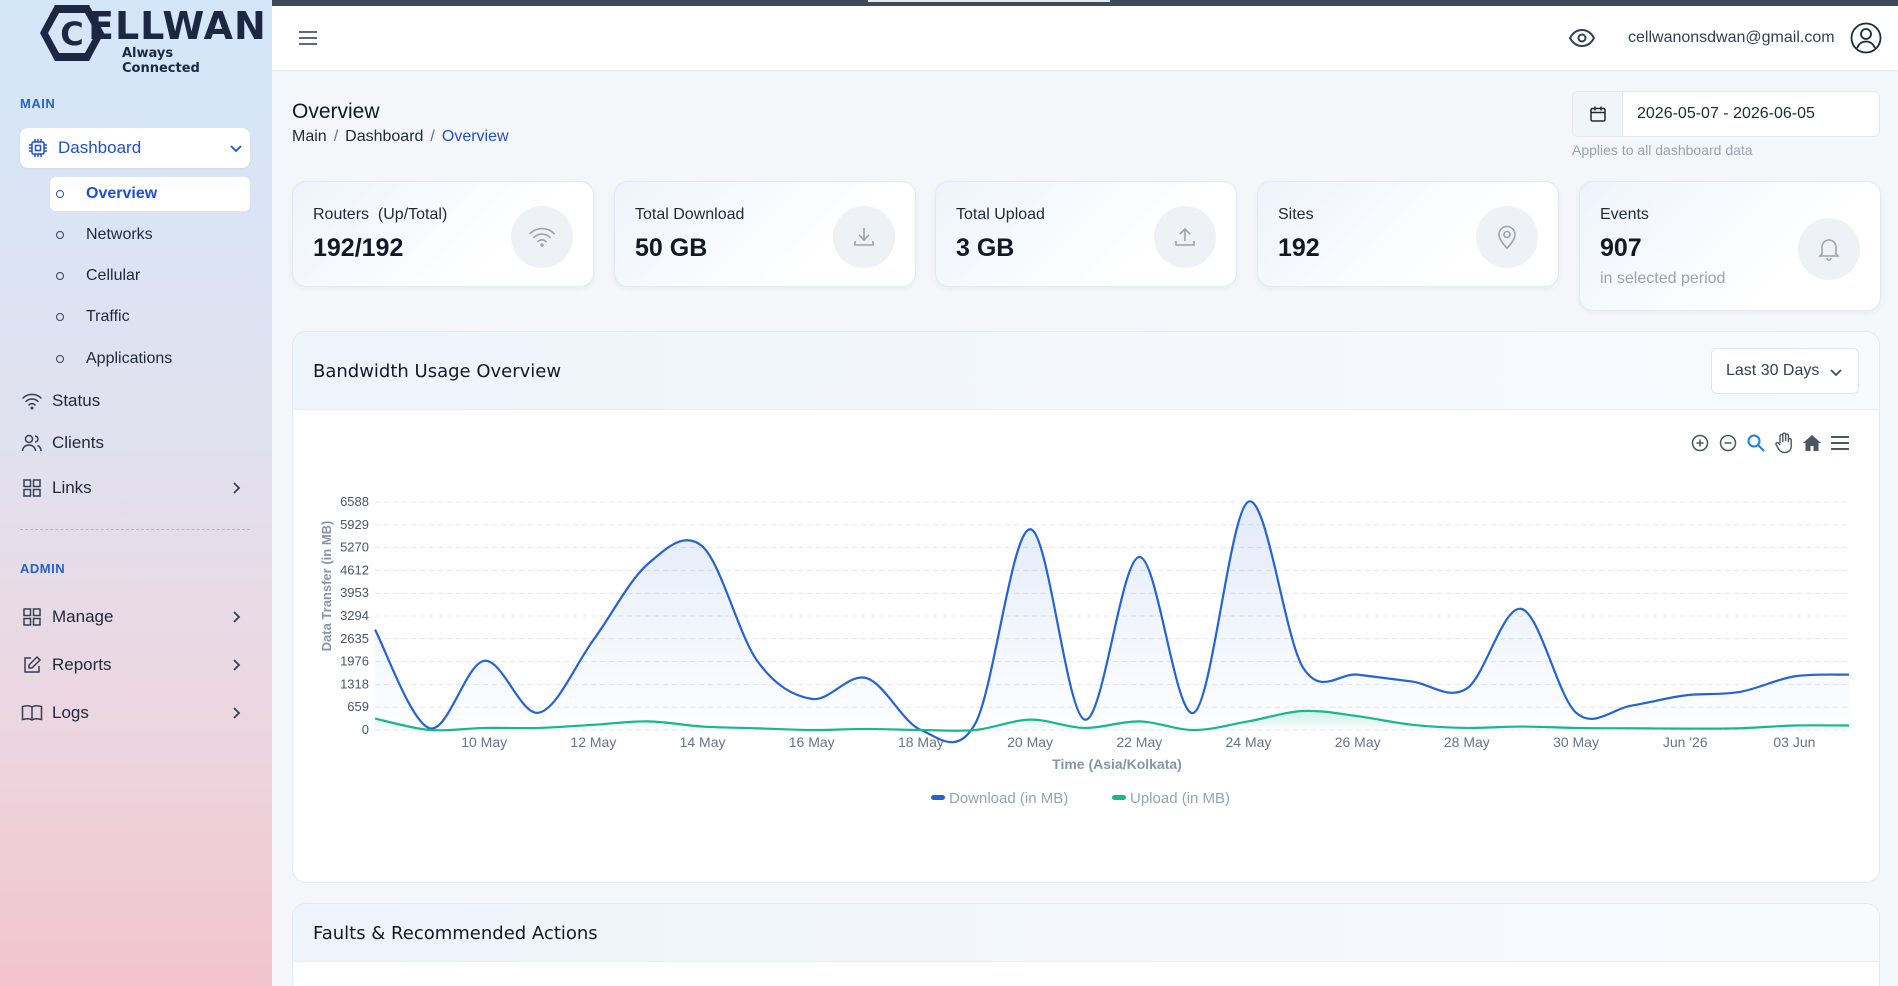 The image size is (1898, 986). Describe the element at coordinates (32, 443) in the screenshot. I see `users-icon` at that location.